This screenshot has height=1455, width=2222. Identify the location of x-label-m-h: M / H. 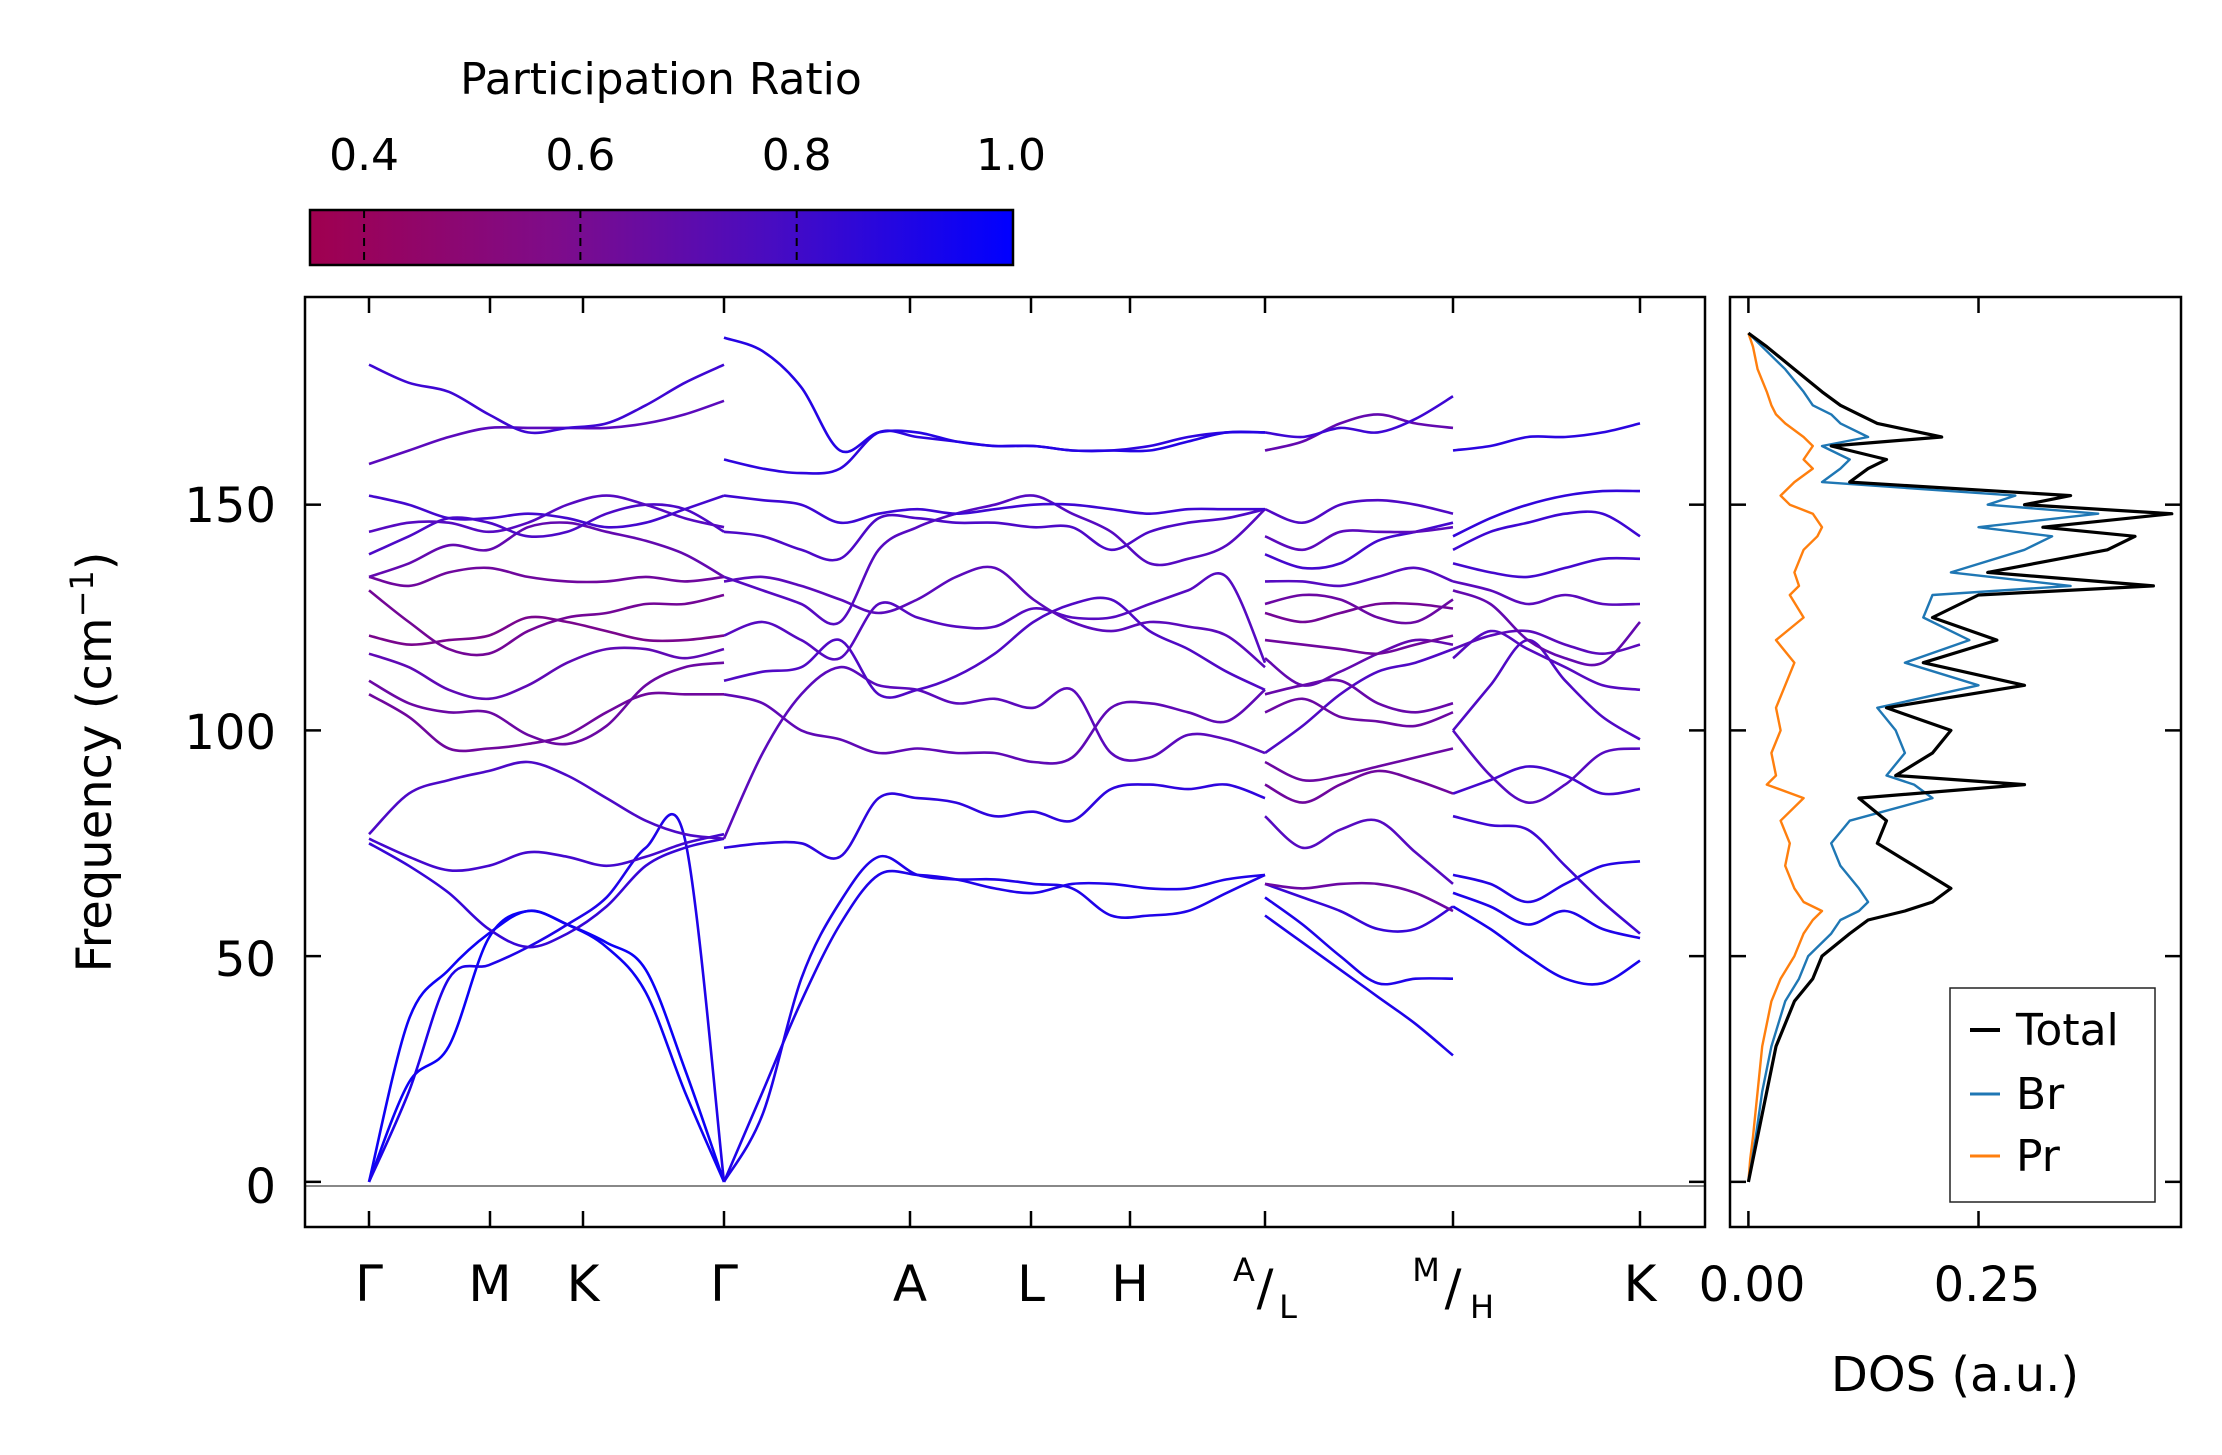
(1453, 1288).